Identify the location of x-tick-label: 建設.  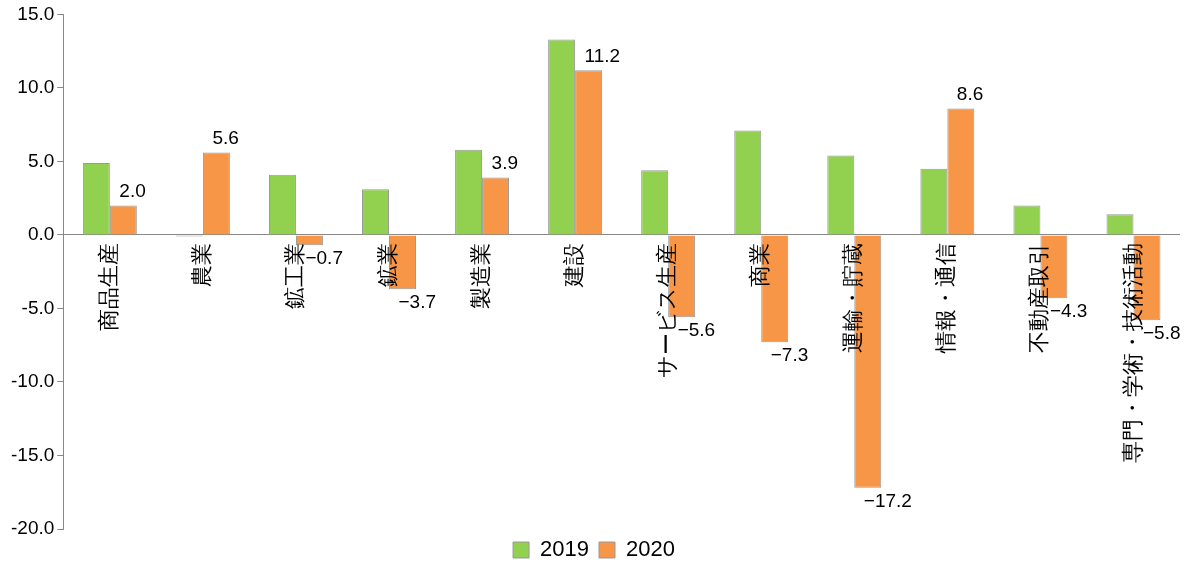
(574, 265).